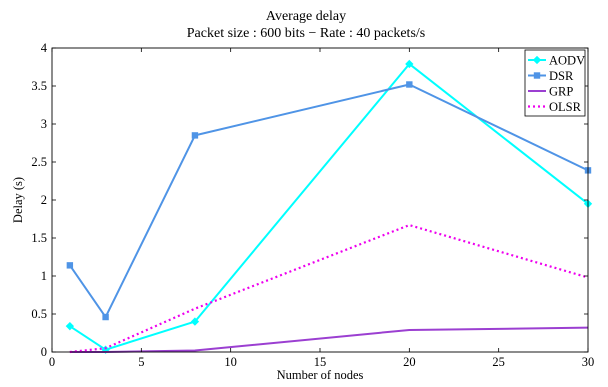 This screenshot has height=387, width=608. What do you see at coordinates (52, 362) in the screenshot?
I see `x-tick-label: 0` at bounding box center [52, 362].